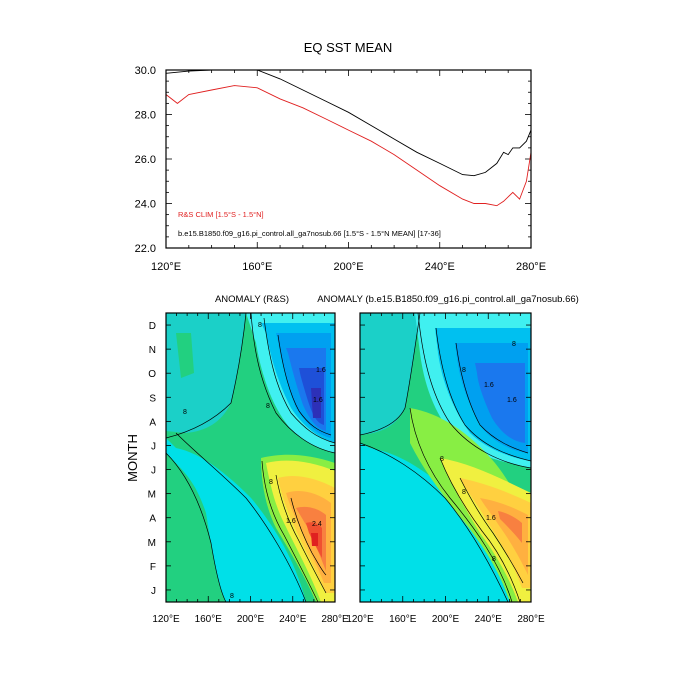  Describe the element at coordinates (317, 524) in the screenshot. I see `left-contour-label: 2.4` at that location.